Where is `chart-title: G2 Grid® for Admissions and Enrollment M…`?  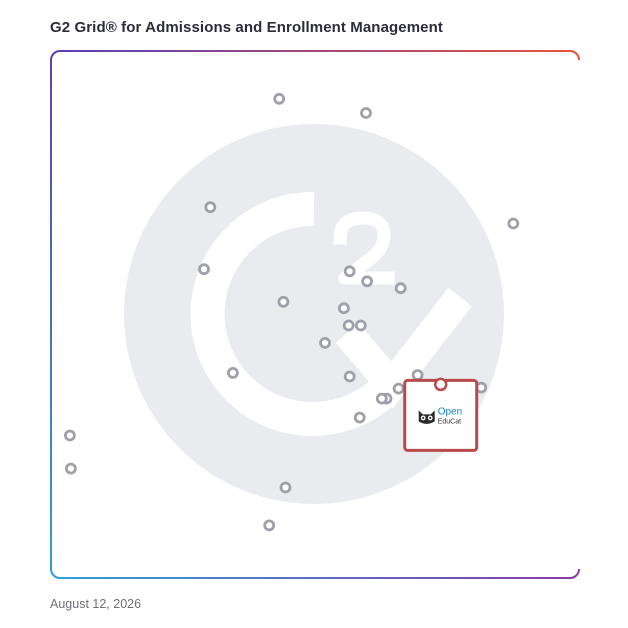 chart-title: G2 Grid® for Admissions and Enrollment M… is located at coordinates (246, 27).